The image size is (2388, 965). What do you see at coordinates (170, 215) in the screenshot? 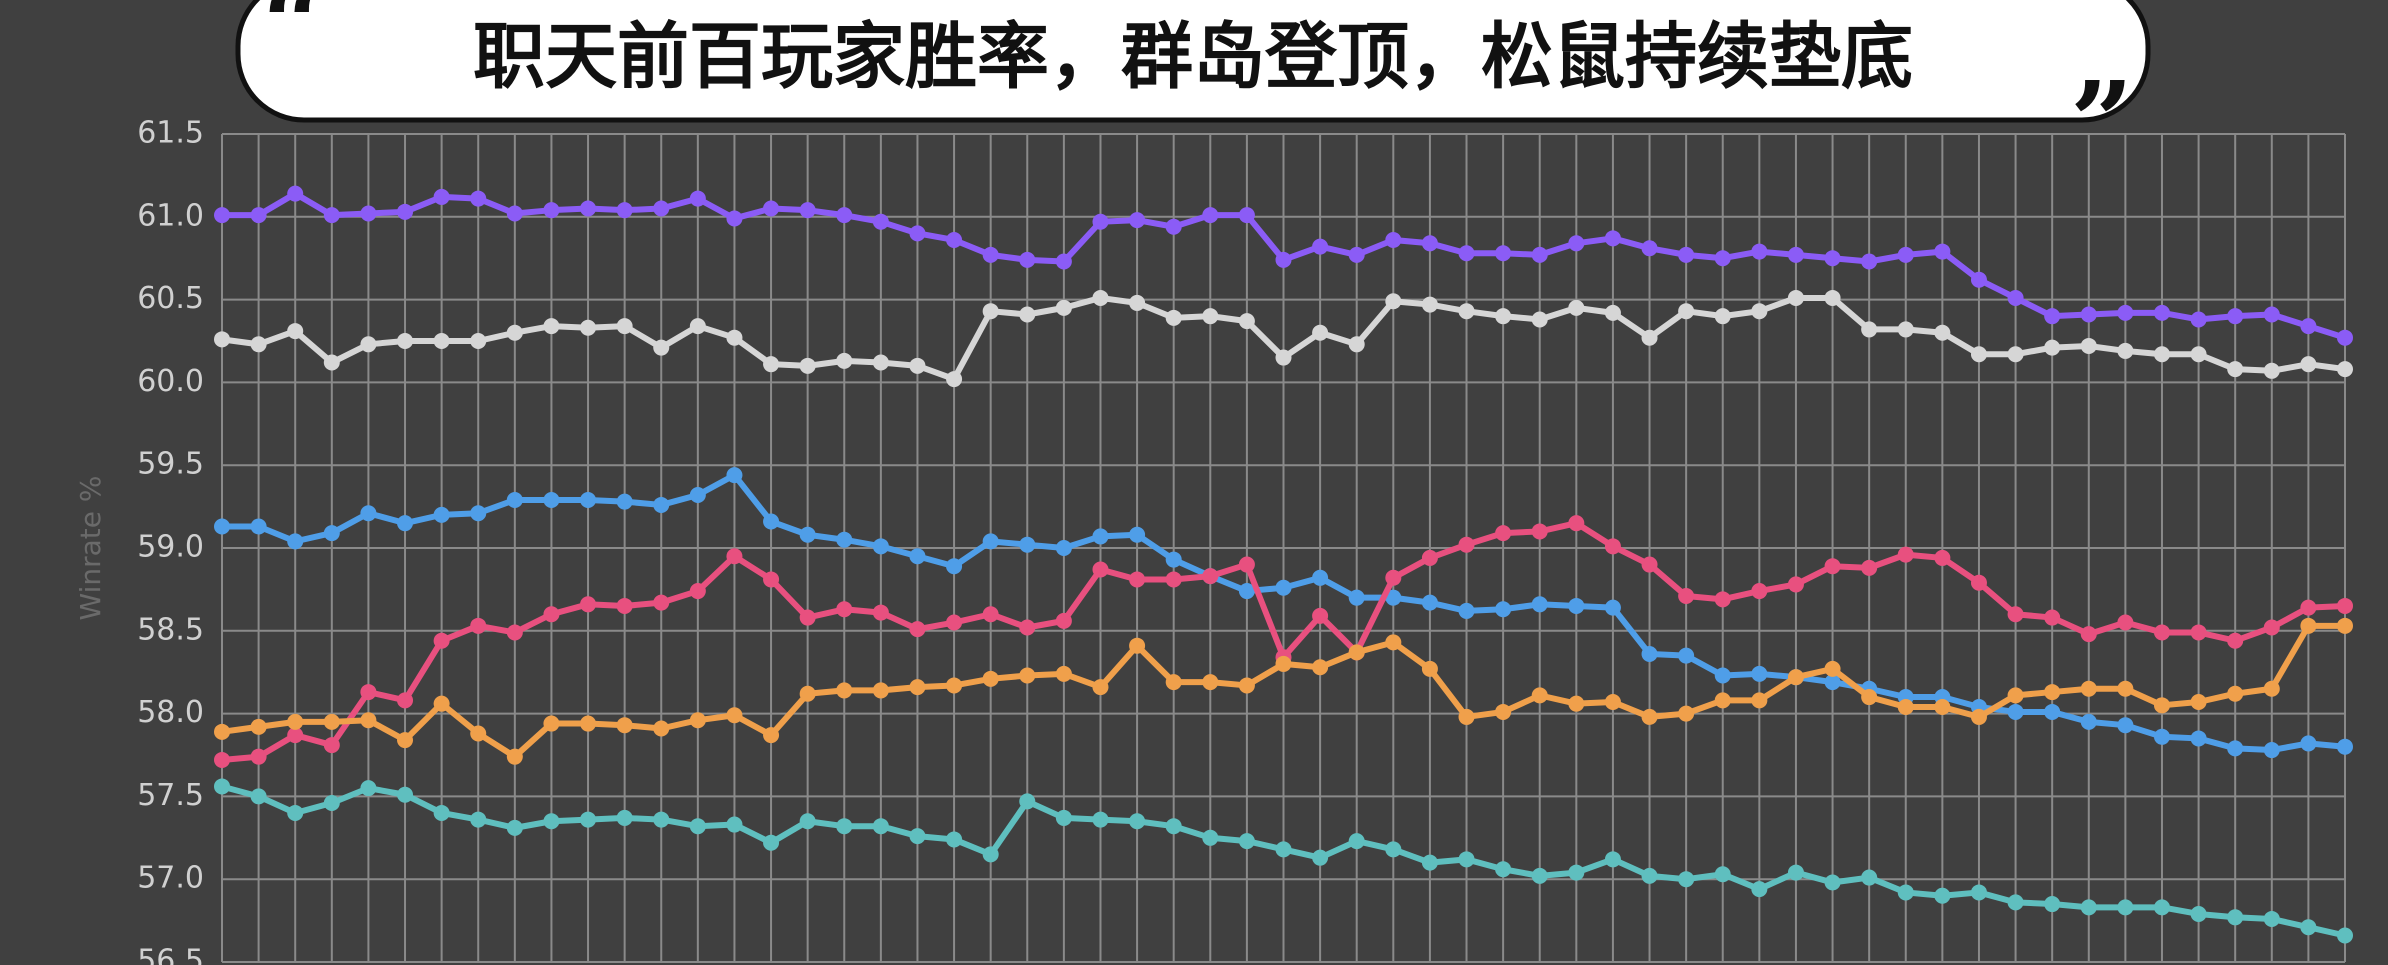
I see `y-tick-label: 61.0` at bounding box center [170, 215].